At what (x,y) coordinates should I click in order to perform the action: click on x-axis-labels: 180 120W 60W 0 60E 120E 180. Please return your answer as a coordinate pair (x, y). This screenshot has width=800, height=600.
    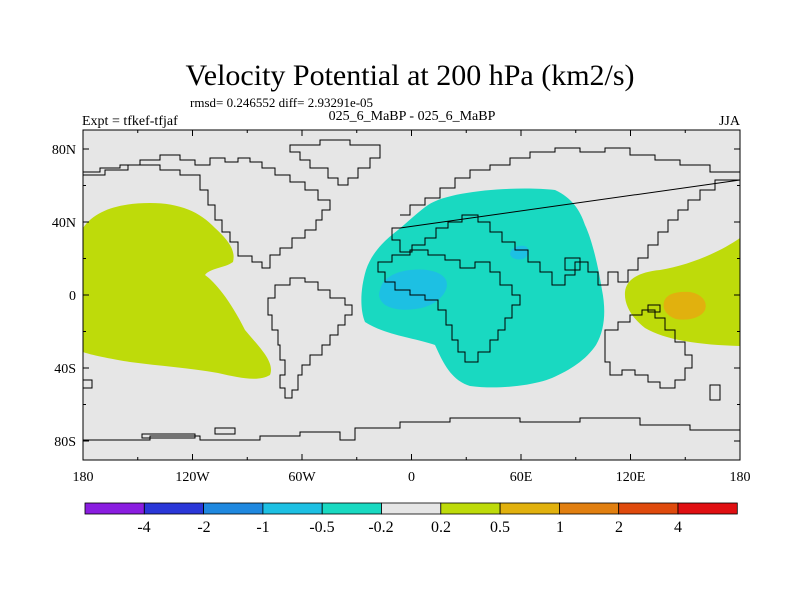
    Looking at the image, I should click on (412, 477).